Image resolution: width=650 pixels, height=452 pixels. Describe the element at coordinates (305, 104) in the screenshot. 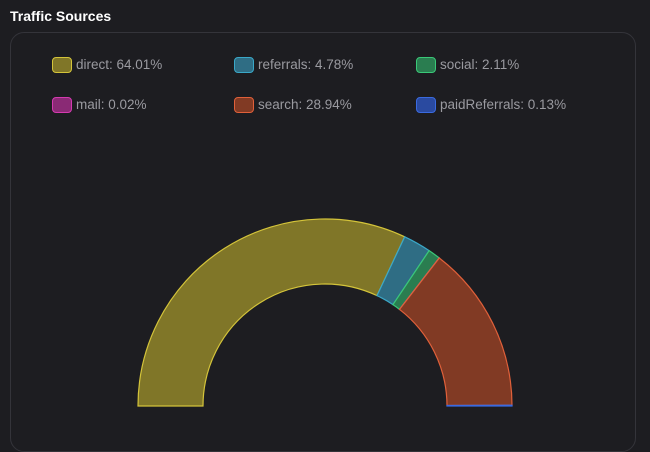

I see `legend-label: search: 28.94%` at that location.